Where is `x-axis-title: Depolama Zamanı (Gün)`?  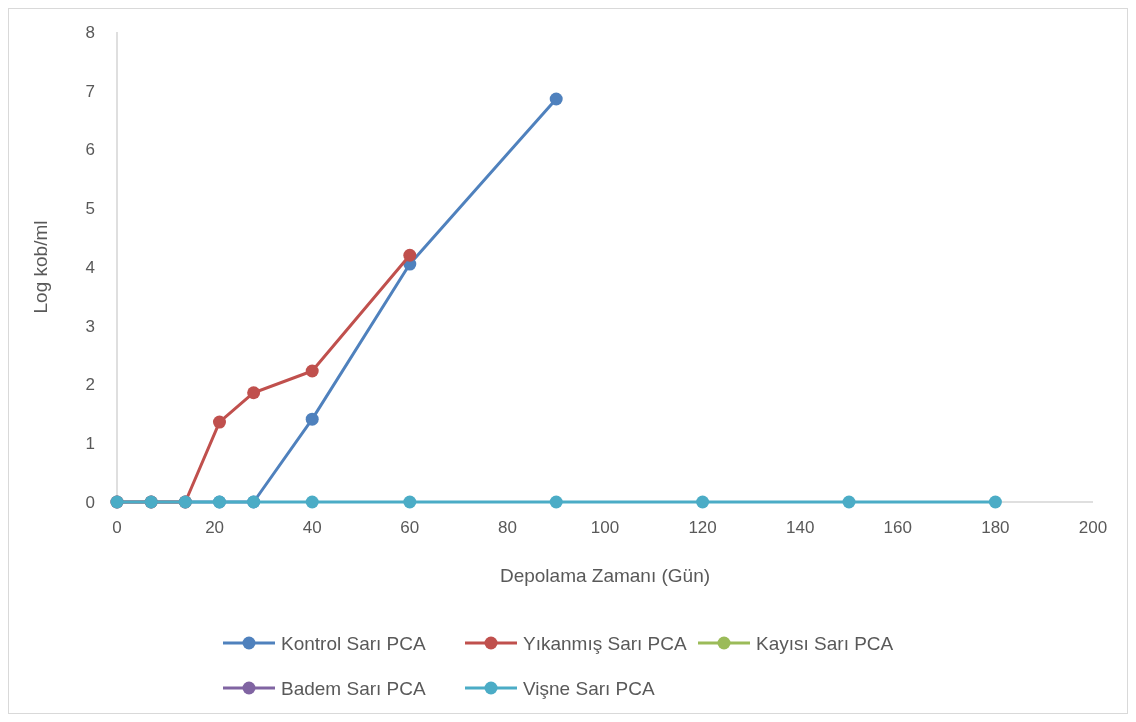
x-axis-title: Depolama Zamanı (Gün) is located at coordinates (605, 575).